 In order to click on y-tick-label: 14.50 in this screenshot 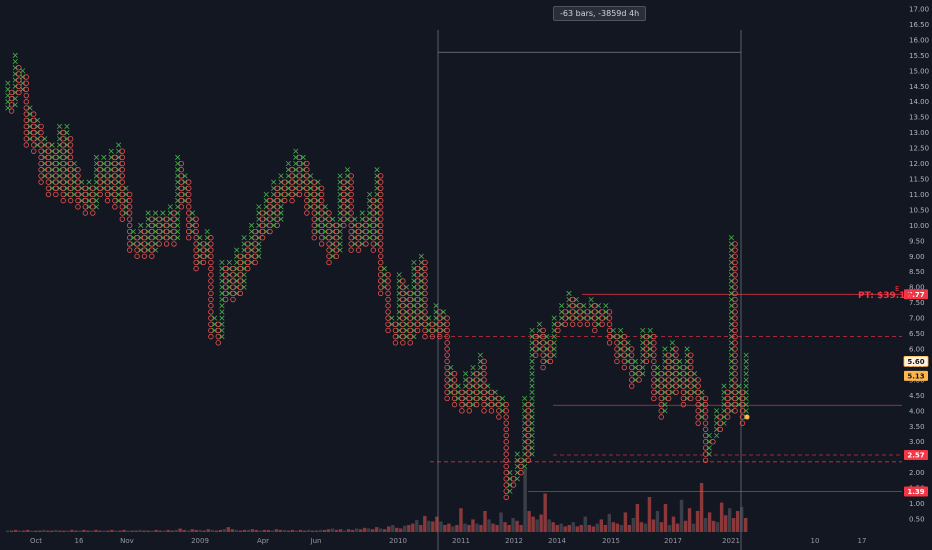, I will do `click(919, 87)`.